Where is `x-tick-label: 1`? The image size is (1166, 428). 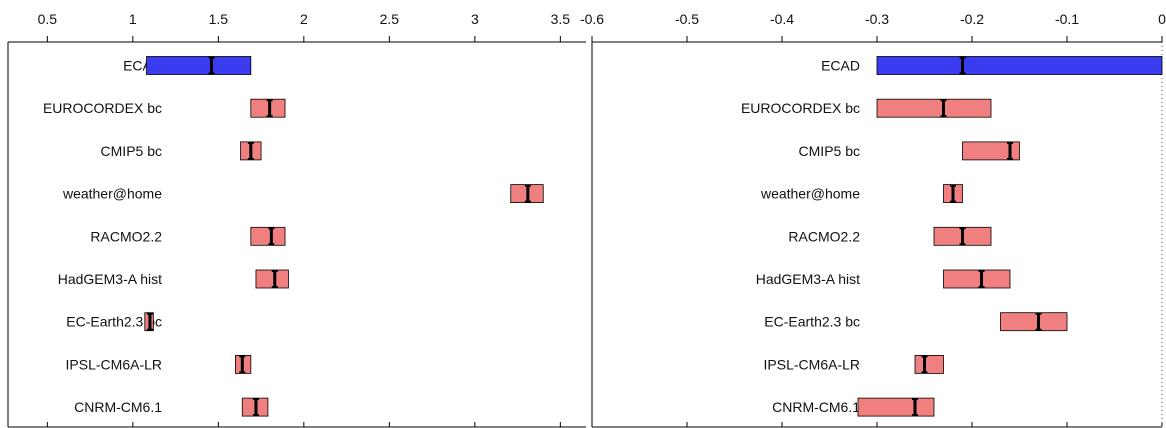
x-tick-label: 1 is located at coordinates (133, 19).